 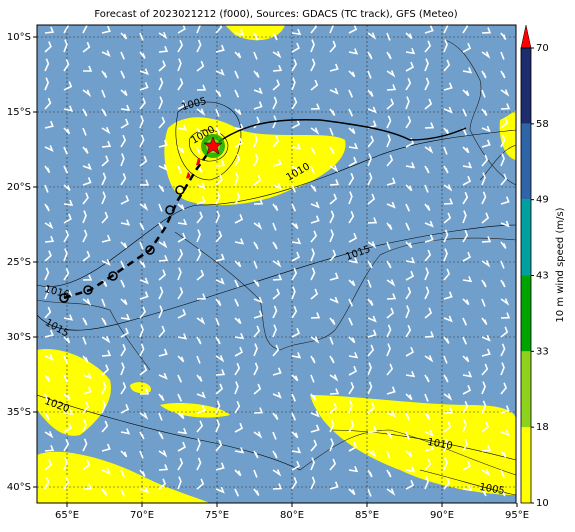 What do you see at coordinates (534, 266) in the screenshot?
I see `colorbar: 10 18 33 43 49 58 70` at bounding box center [534, 266].